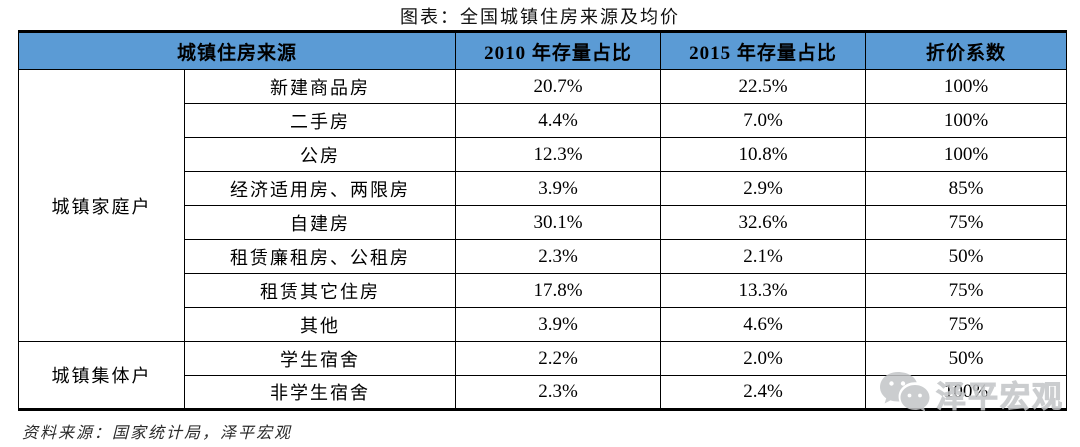 The width and height of the screenshot is (1080, 447). I want to click on group-collective-households: 城镇集体户, so click(101, 375).